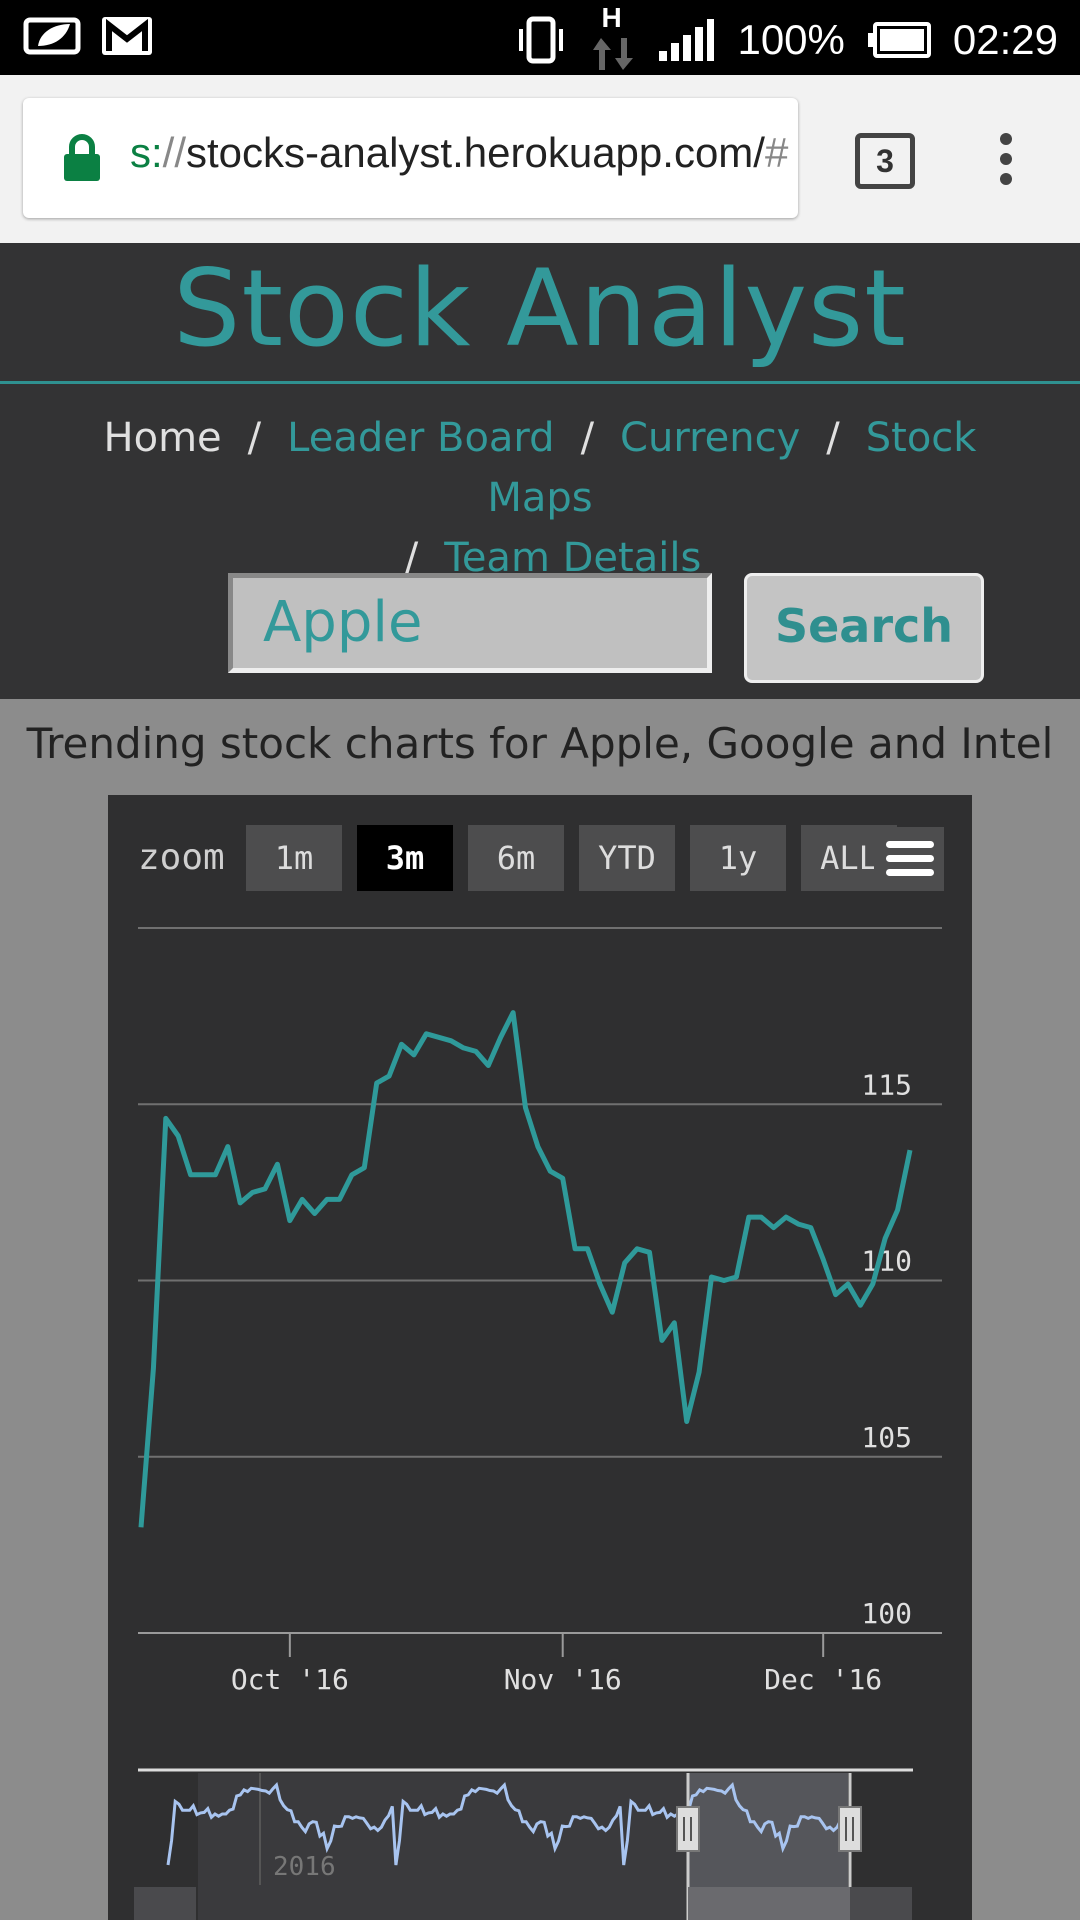  Describe the element at coordinates (540, 308) in the screenshot. I see `site-title: Stock Analyst` at that location.